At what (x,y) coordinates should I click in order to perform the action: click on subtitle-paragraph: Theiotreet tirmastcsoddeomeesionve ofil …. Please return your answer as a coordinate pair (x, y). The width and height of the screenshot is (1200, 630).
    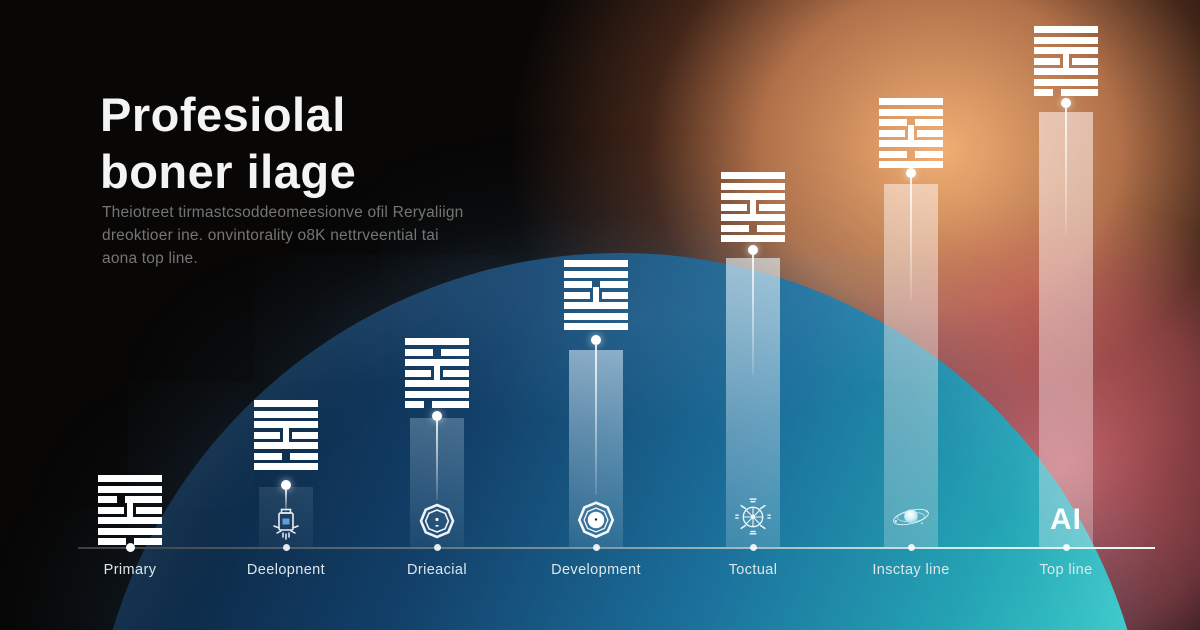
    Looking at the image, I should click on (283, 235).